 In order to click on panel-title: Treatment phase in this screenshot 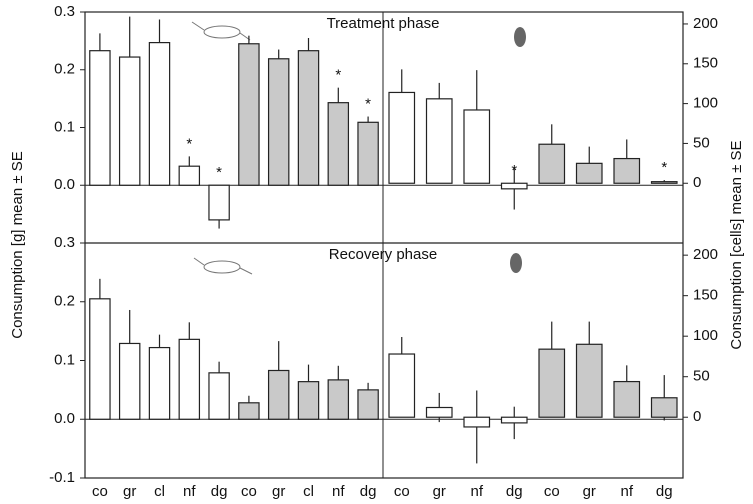, I will do `click(383, 23)`.